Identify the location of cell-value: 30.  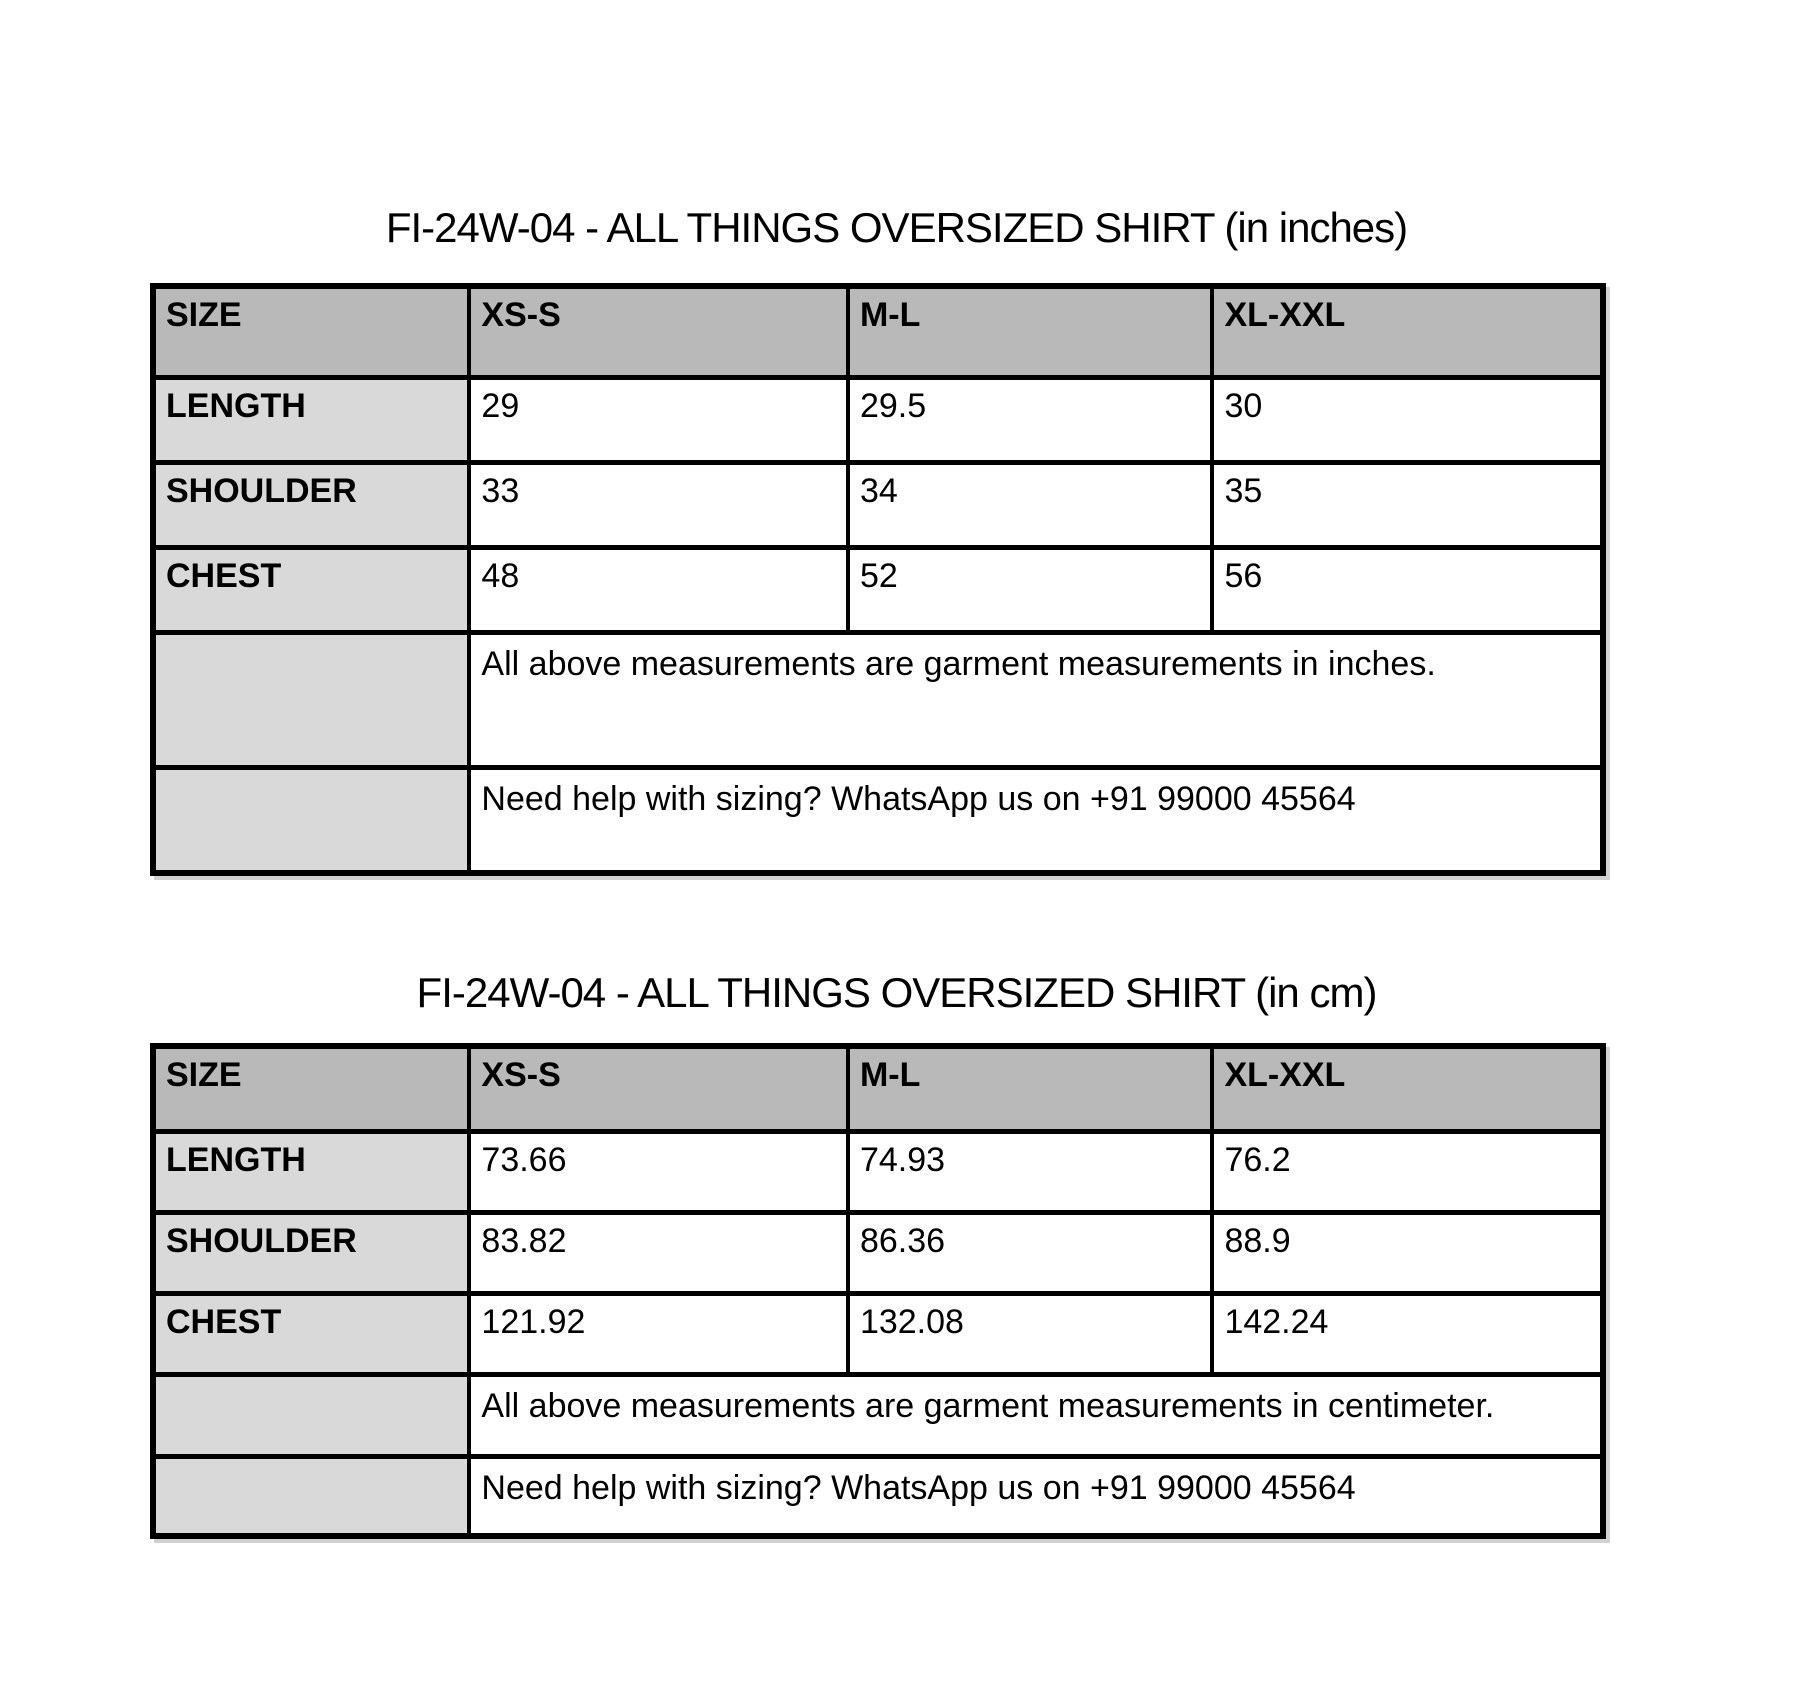
(1407, 420).